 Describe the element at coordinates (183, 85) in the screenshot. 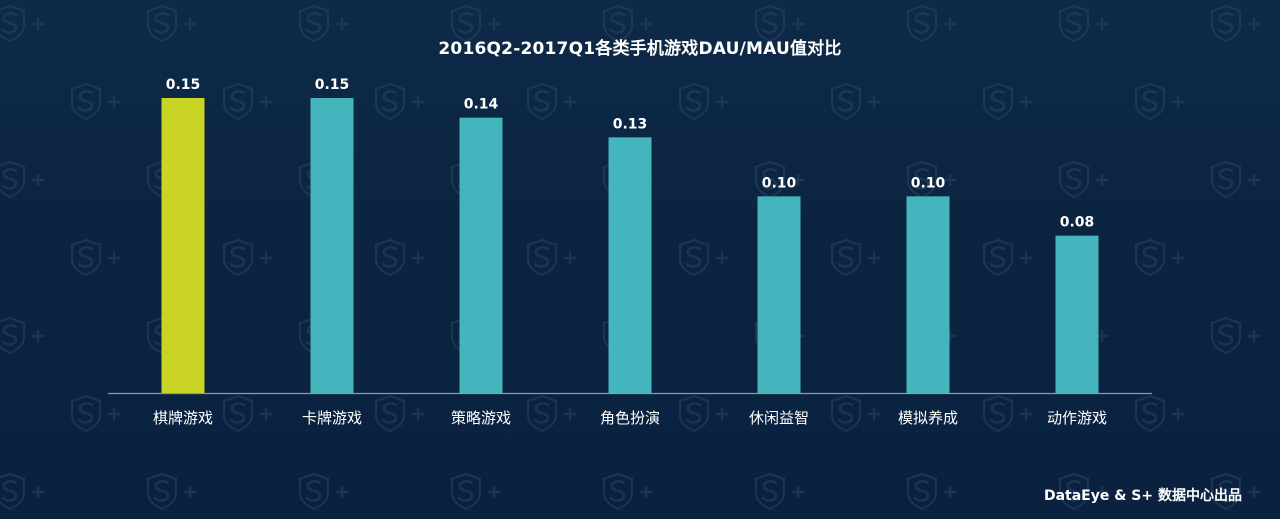

I see `data-label-1: 0.15` at that location.